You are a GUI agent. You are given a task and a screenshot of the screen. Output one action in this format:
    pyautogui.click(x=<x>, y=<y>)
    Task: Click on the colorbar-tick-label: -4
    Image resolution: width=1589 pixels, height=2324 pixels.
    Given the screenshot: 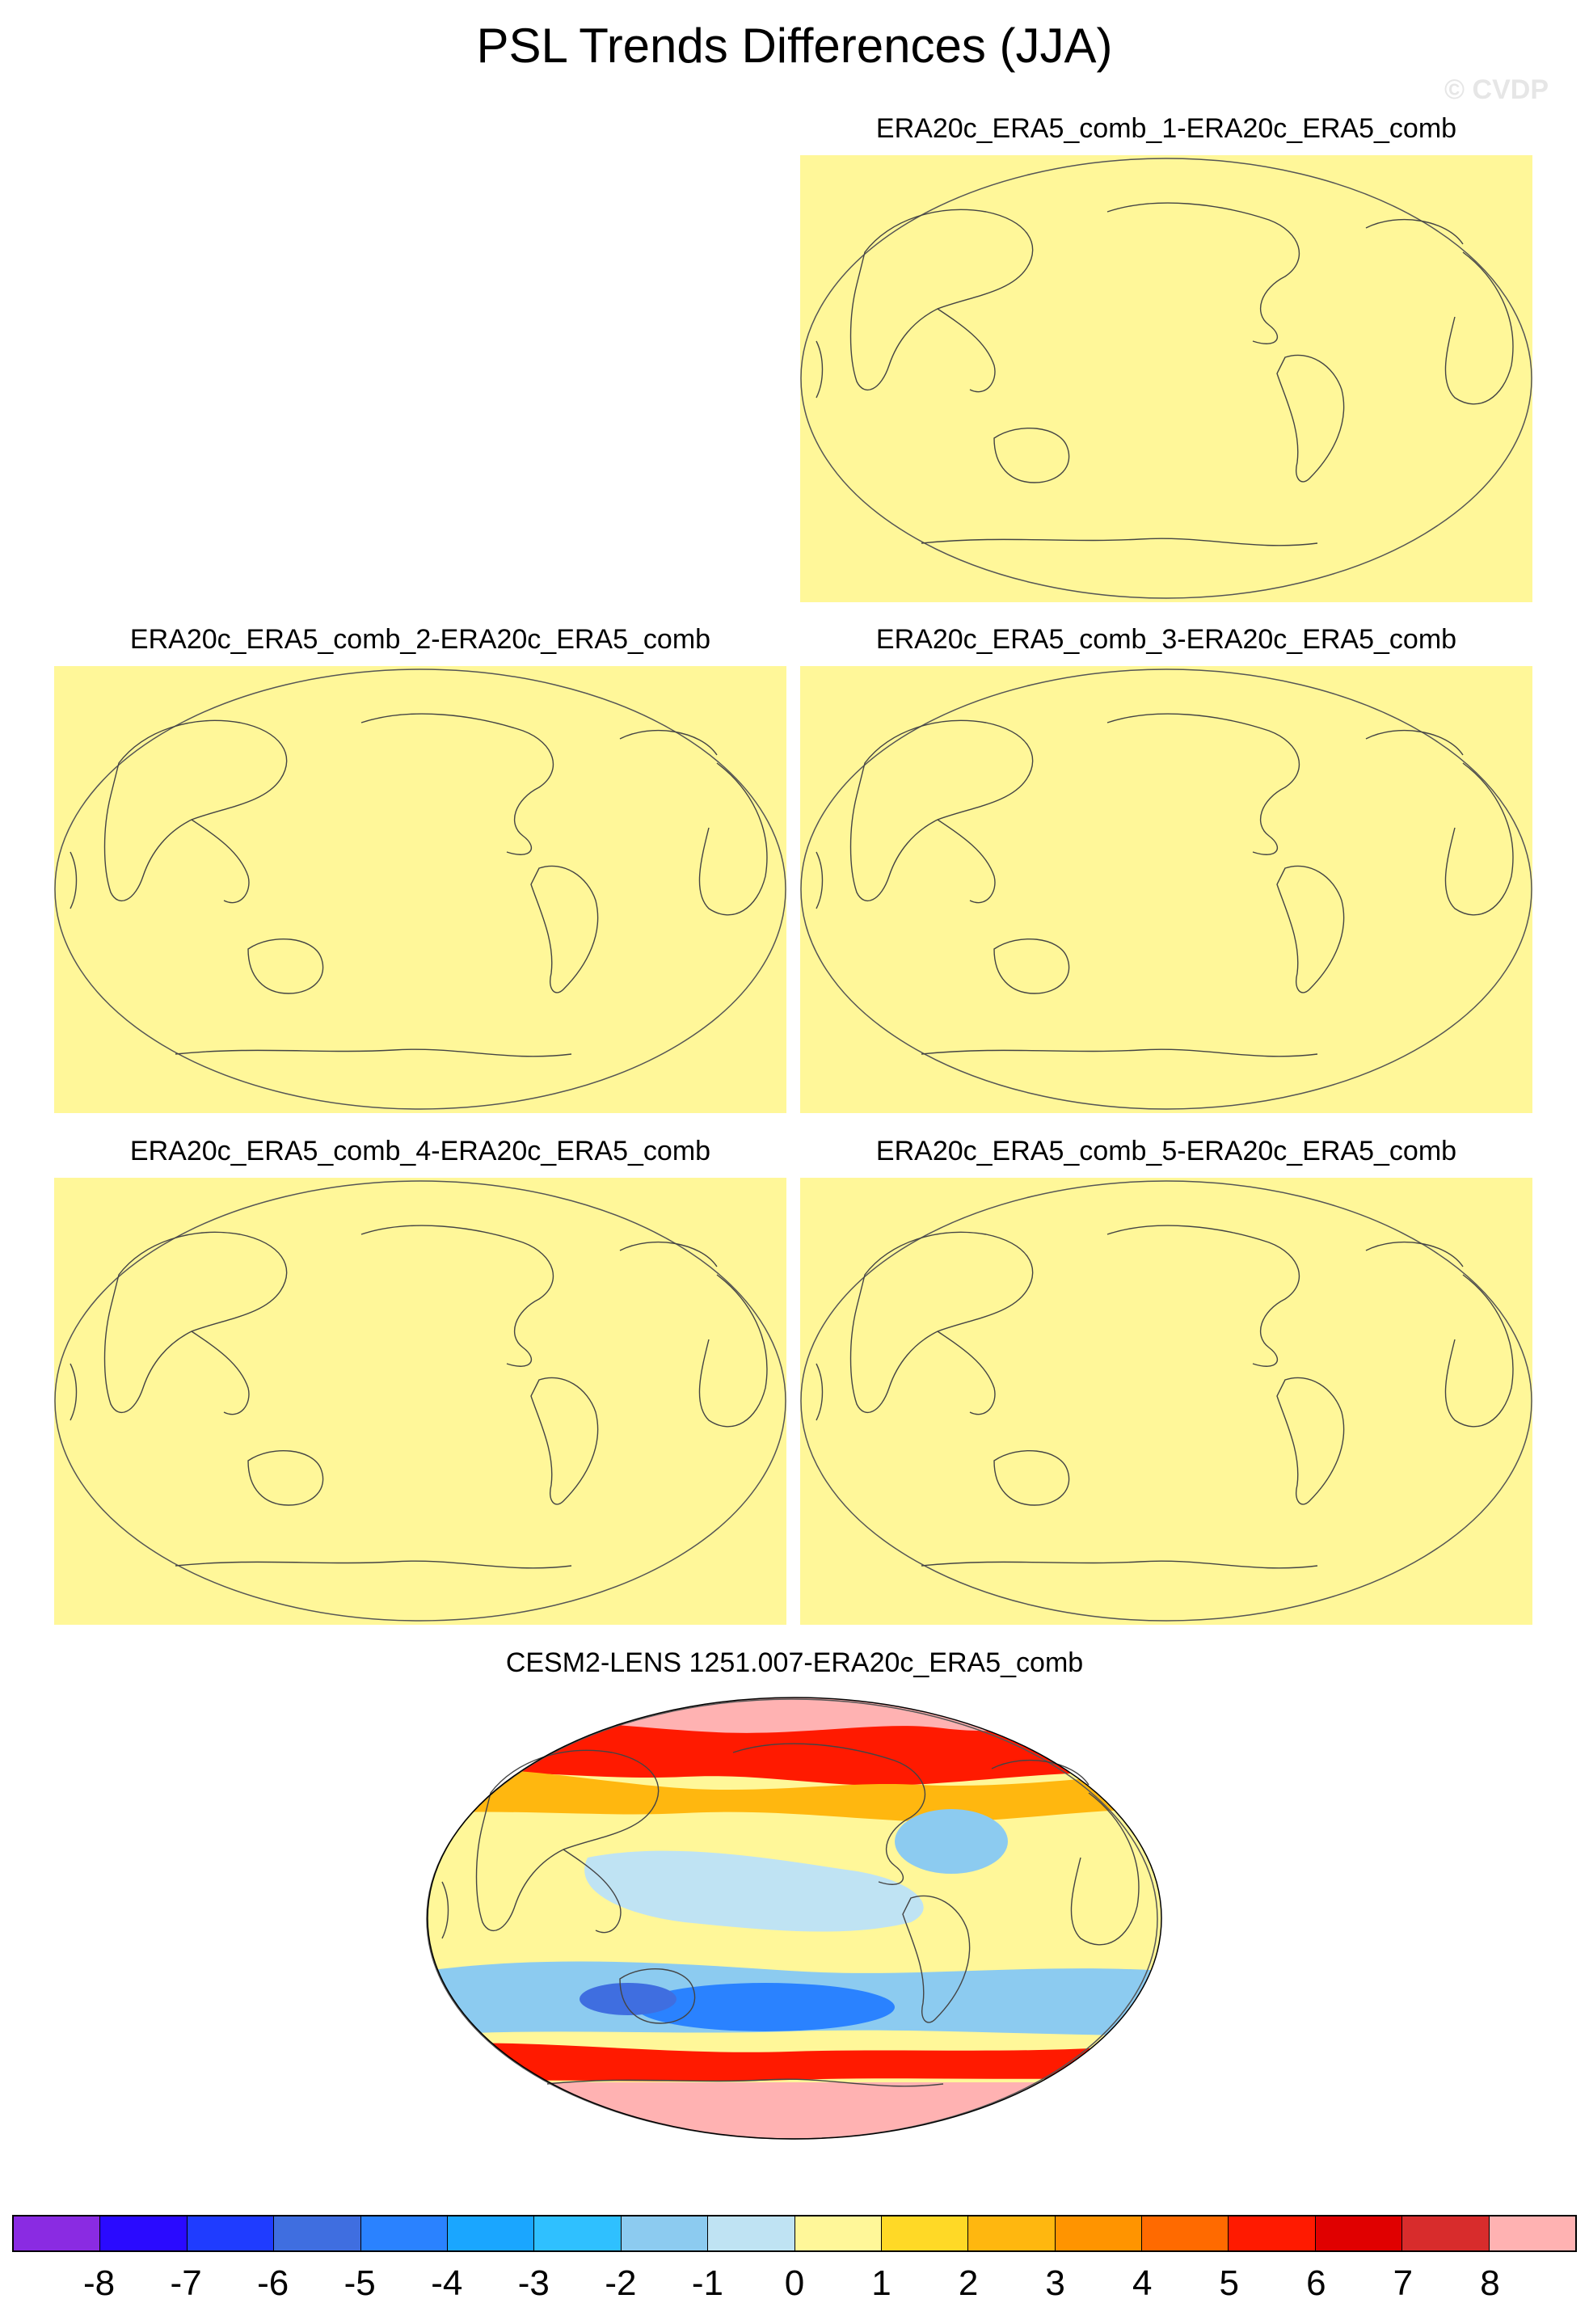 What is the action you would take?
    pyautogui.click(x=447, y=2283)
    